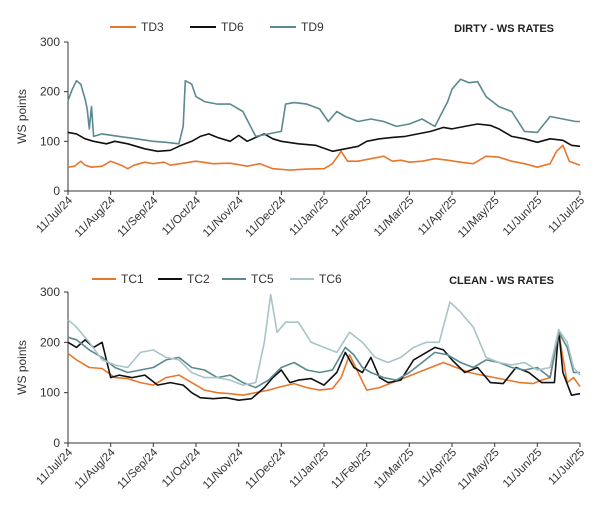  I want to click on legend-label-tc1: TC1, so click(132, 279).